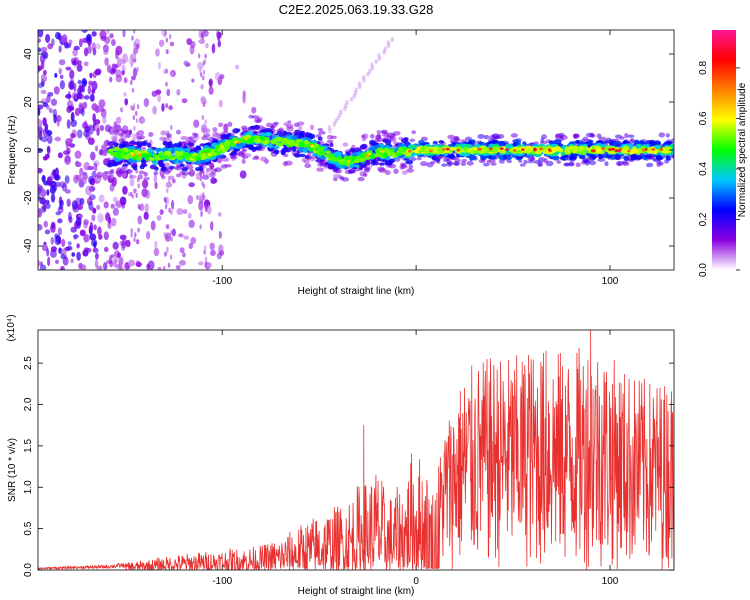 The width and height of the screenshot is (750, 600). I want to click on colorbar-tick-label: 0.6, so click(703, 118).